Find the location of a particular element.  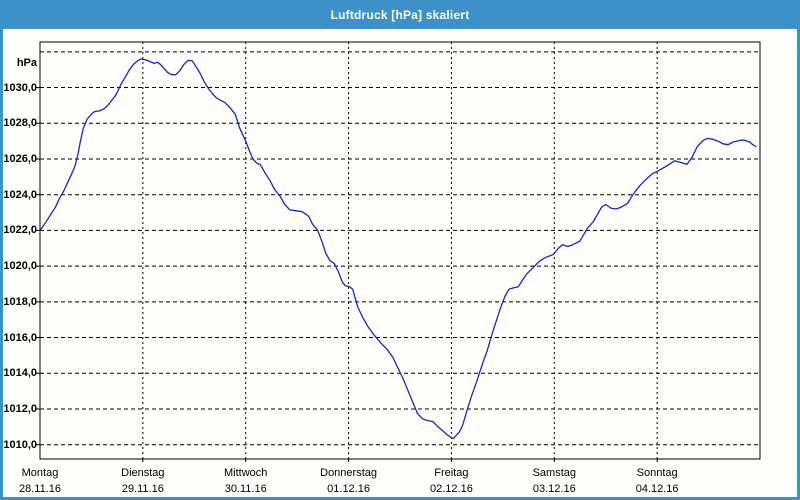

window-title: Luftdruck [hPa] skaliert is located at coordinates (400, 14).